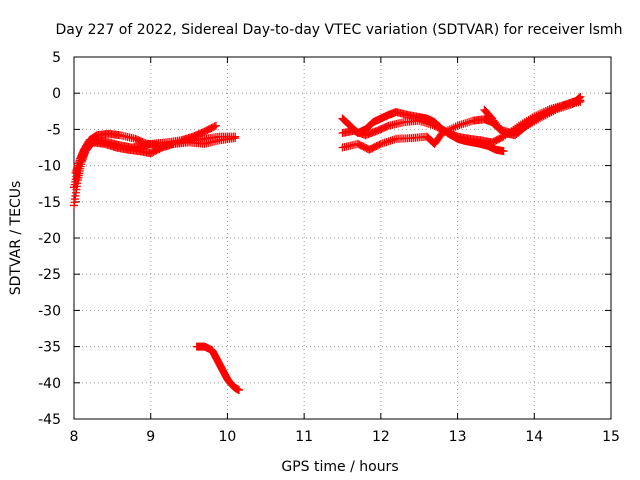  What do you see at coordinates (611, 437) in the screenshot?
I see `x-tick-label: 15` at bounding box center [611, 437].